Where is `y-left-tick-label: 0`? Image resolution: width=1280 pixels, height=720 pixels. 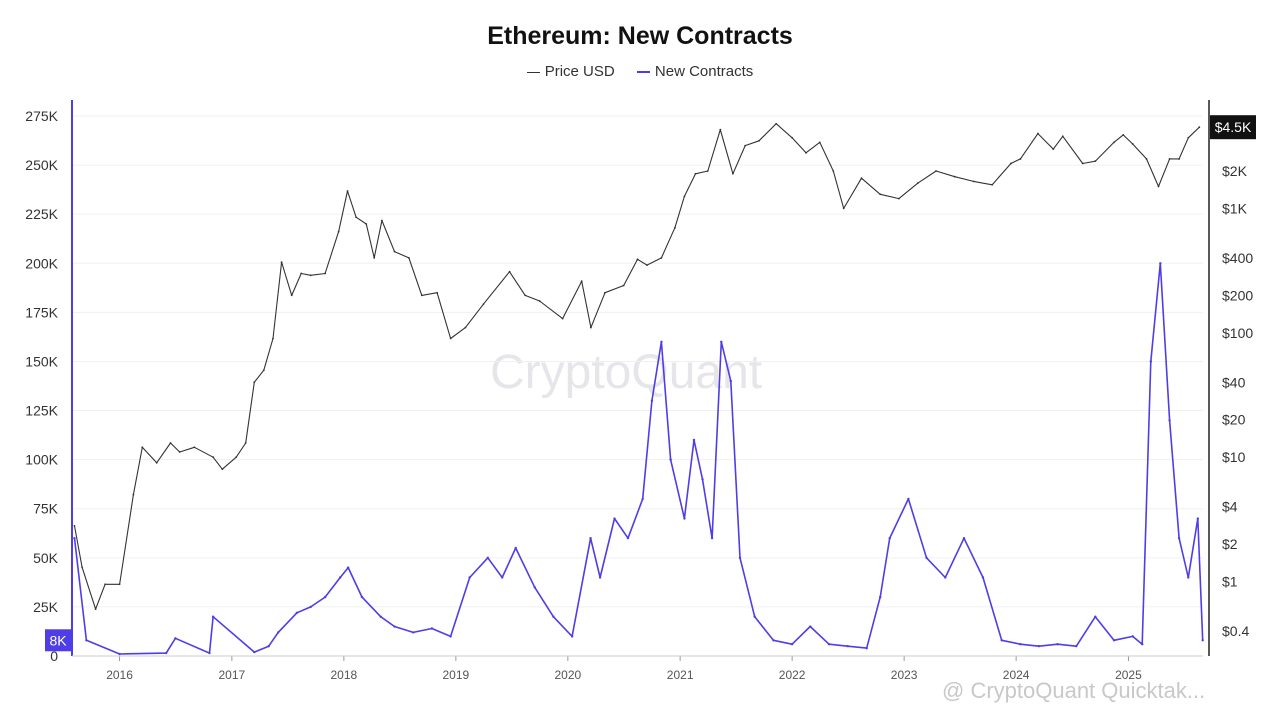 y-left-tick-label: 0 is located at coordinates (54, 656).